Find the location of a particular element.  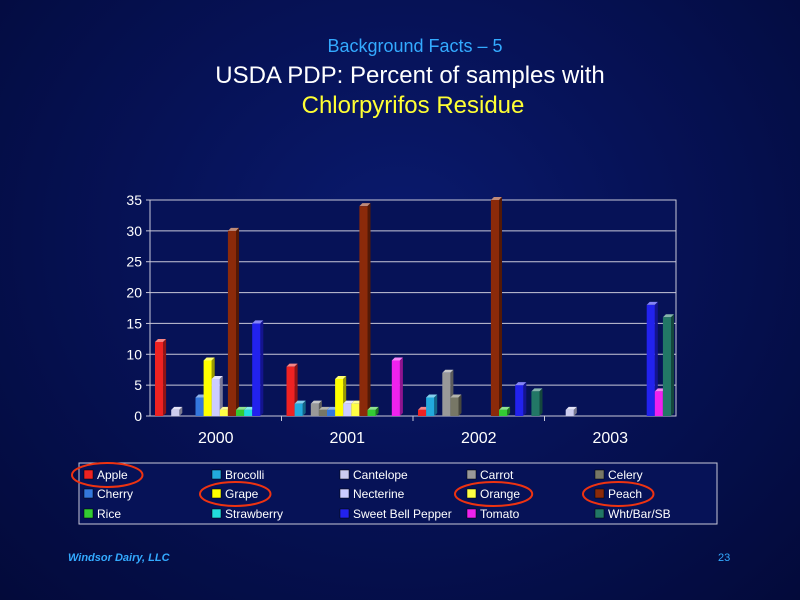

bar-sweet-bell-pepper-2002 is located at coordinates (521, 399).